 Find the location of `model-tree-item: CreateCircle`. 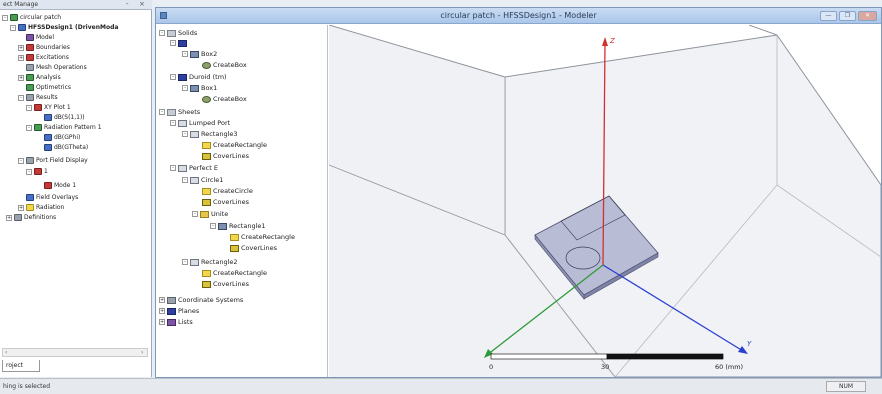

model-tree-item: CreateCircle is located at coordinates (227, 191).